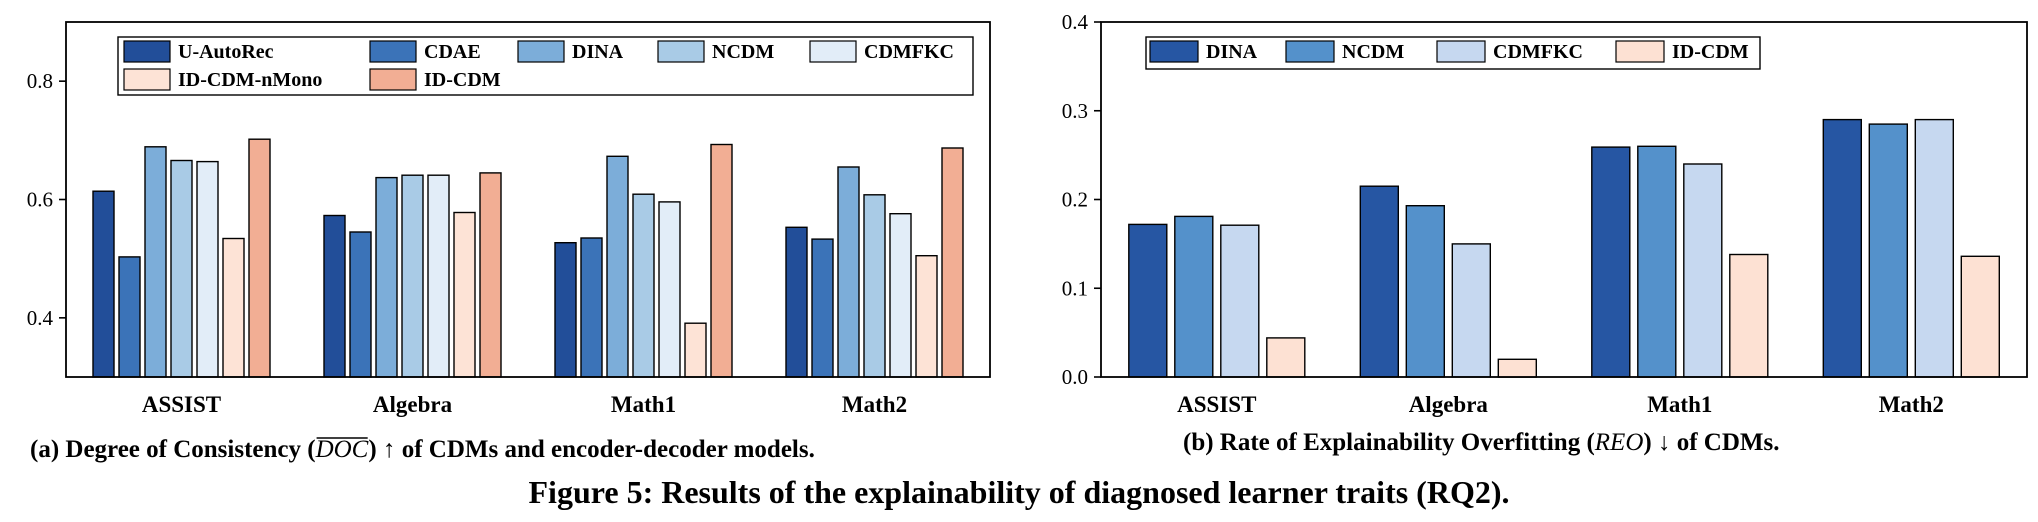 Image resolution: width=2038 pixels, height=522 pixels. What do you see at coordinates (452, 52) in the screenshot?
I see `legend-label-a-cdae: CDAE` at bounding box center [452, 52].